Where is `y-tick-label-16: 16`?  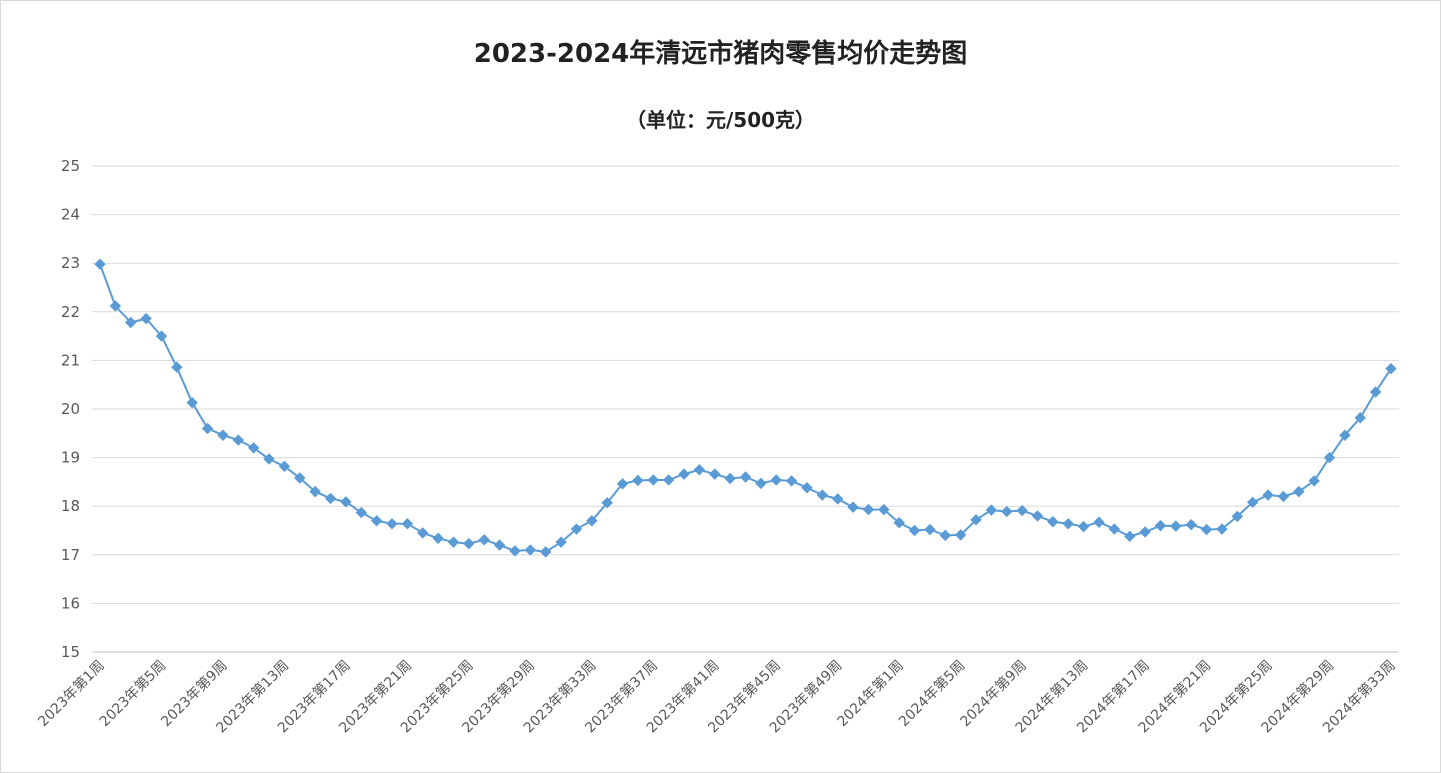
y-tick-label-16: 16 is located at coordinates (70, 603).